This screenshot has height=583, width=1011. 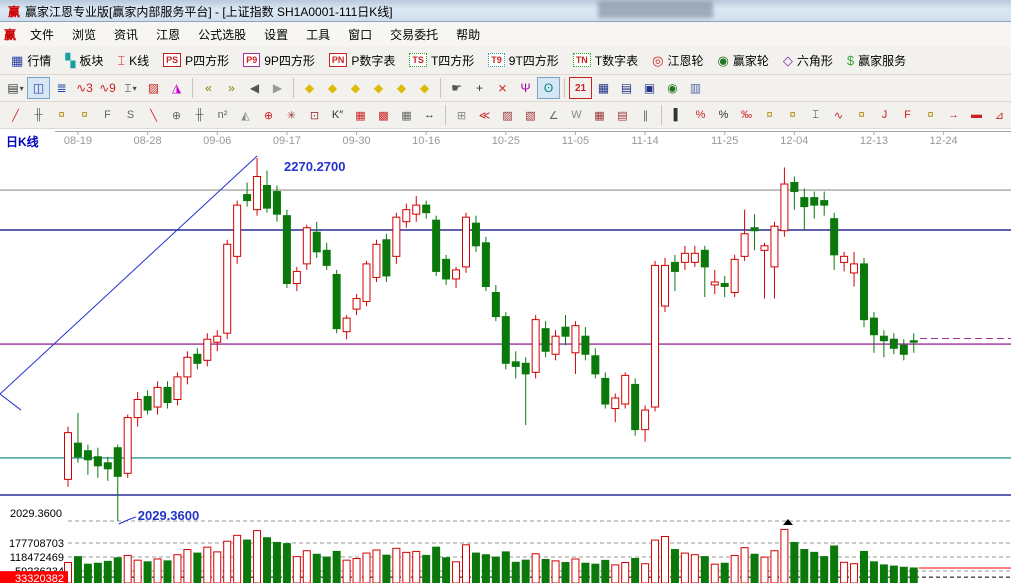 What do you see at coordinates (461, 115) in the screenshot?
I see `box-tool-button: ⊞` at bounding box center [461, 115].